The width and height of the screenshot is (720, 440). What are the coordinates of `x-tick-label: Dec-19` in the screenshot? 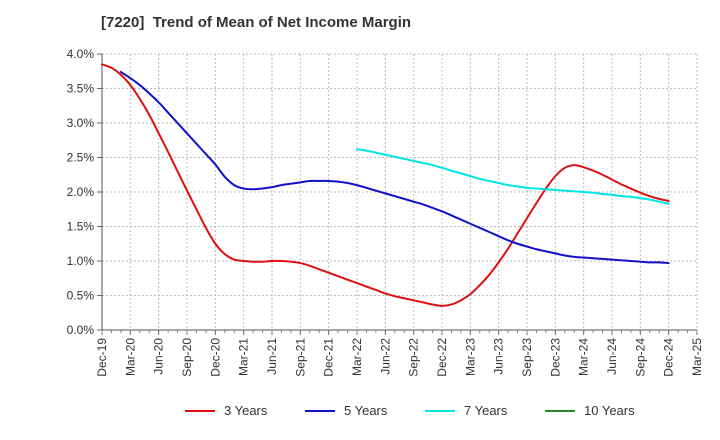 It's located at (102, 357).